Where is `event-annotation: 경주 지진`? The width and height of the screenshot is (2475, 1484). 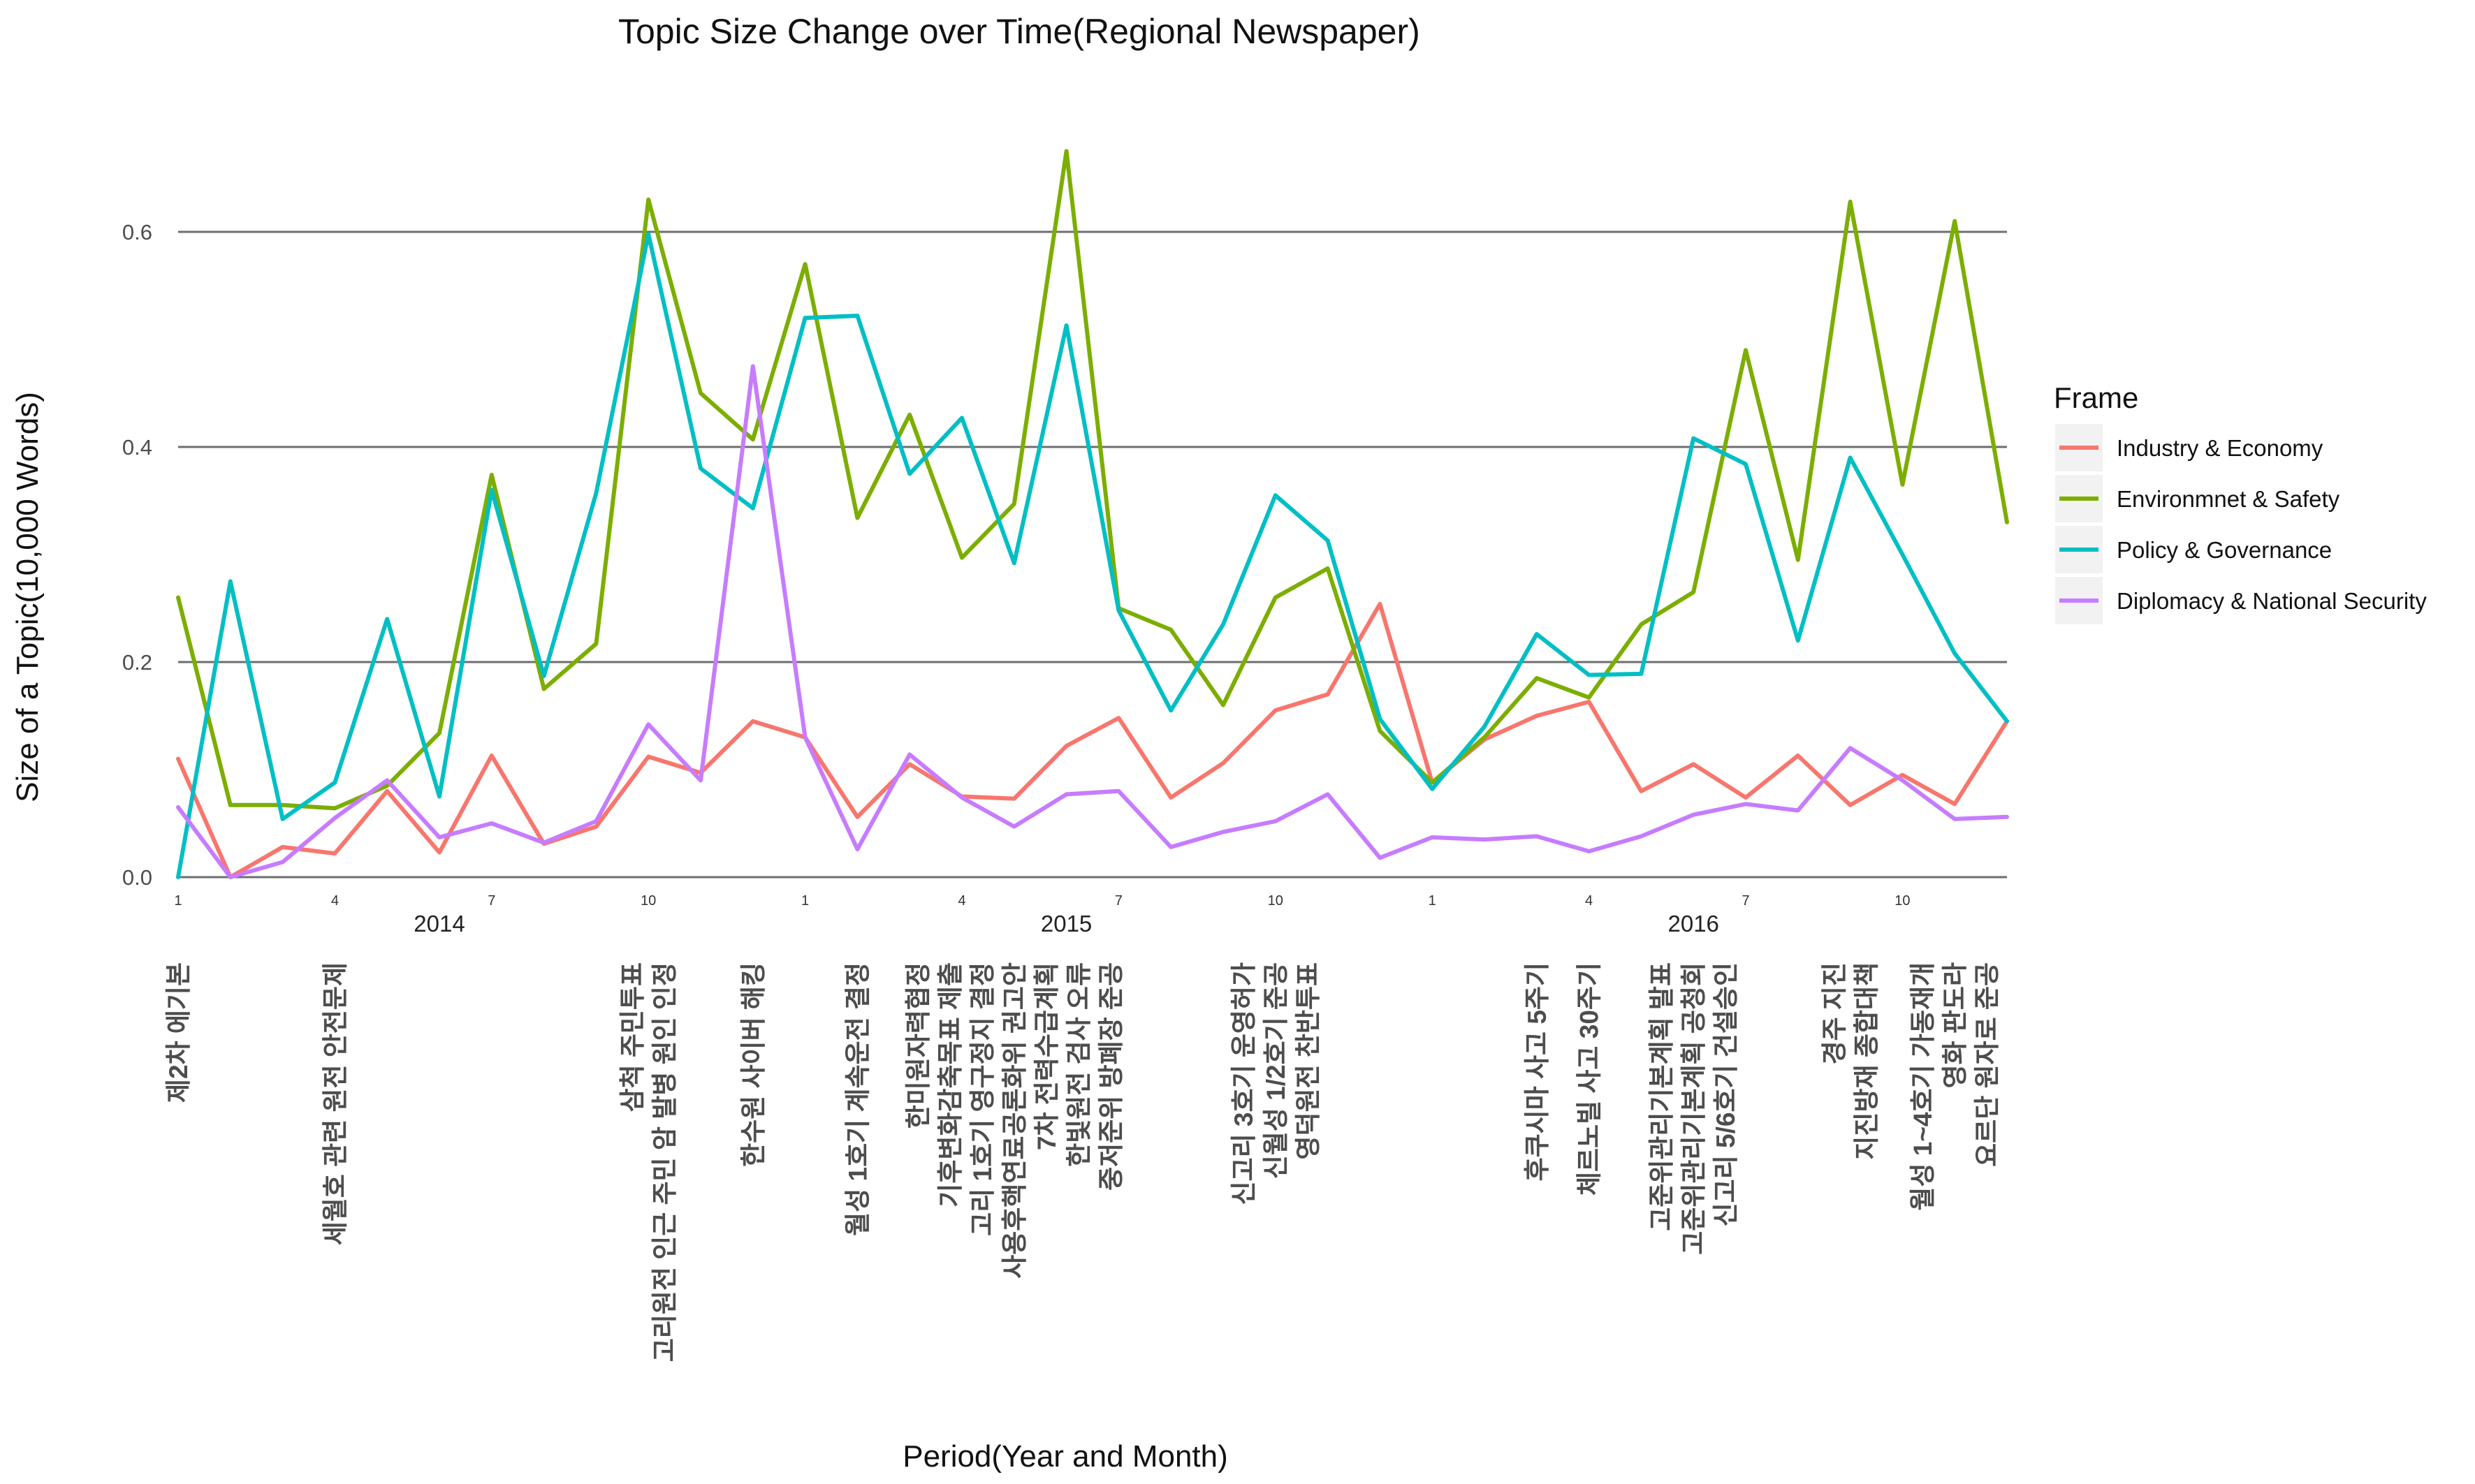 event-annotation: 경주 지진 is located at coordinates (1834, 1013).